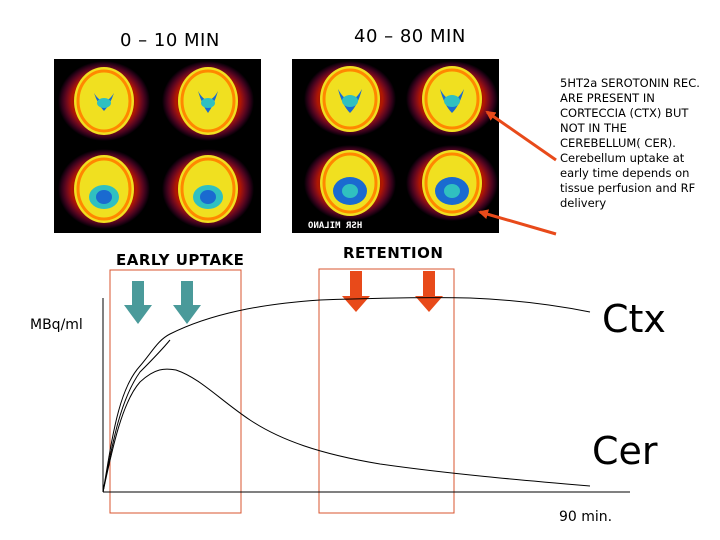 This screenshot has width=720, height=540. I want to click on pet-scan-early, so click(157, 146).